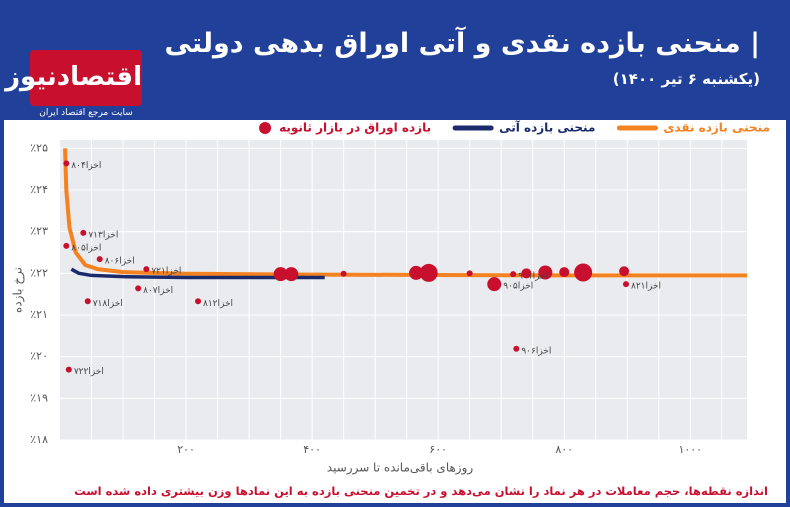  I want to click on line, so click(197, 273).